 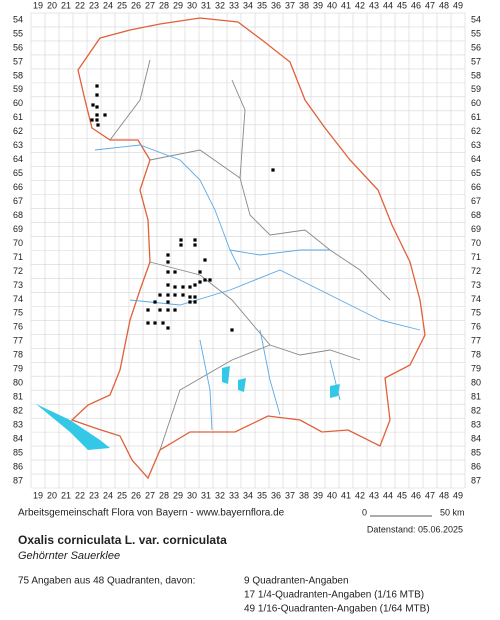 What do you see at coordinates (226, 375) in the screenshot?
I see `lake` at bounding box center [226, 375].